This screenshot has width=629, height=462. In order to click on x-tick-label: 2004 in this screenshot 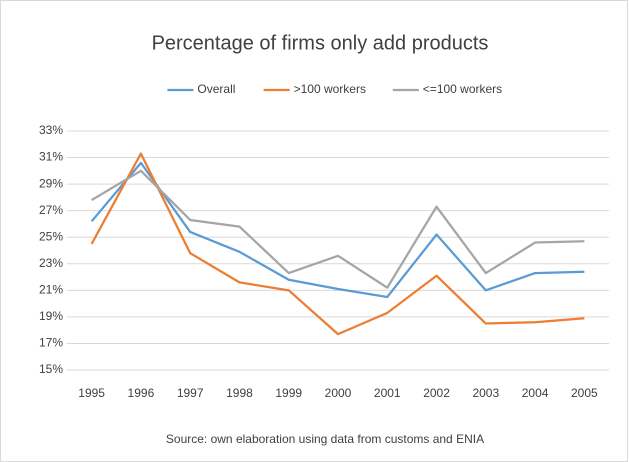, I will do `click(535, 393)`.